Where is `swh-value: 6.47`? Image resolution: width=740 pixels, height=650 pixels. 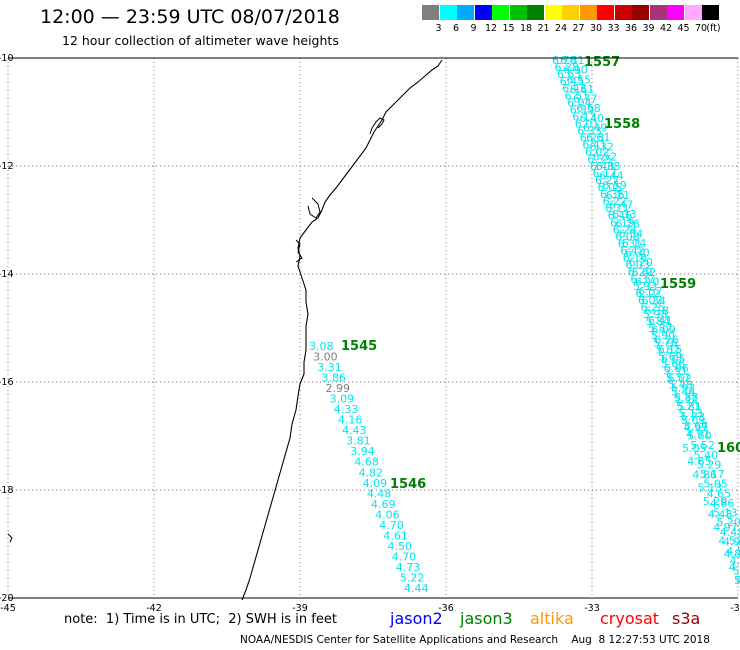
swh-value: 6.47 is located at coordinates (621, 204).